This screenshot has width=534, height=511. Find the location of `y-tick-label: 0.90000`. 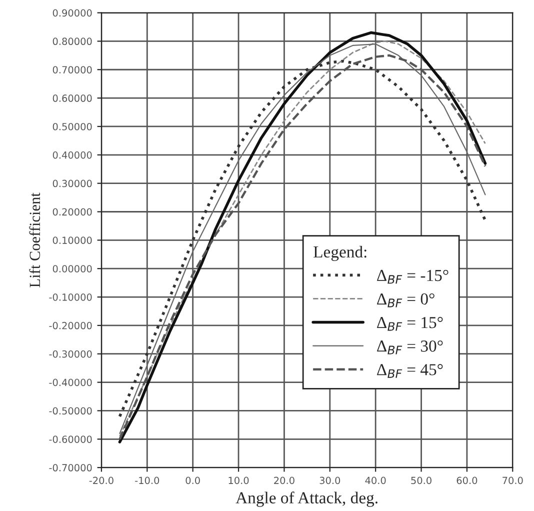

y-tick-label: 0.90000 is located at coordinates (72, 13).